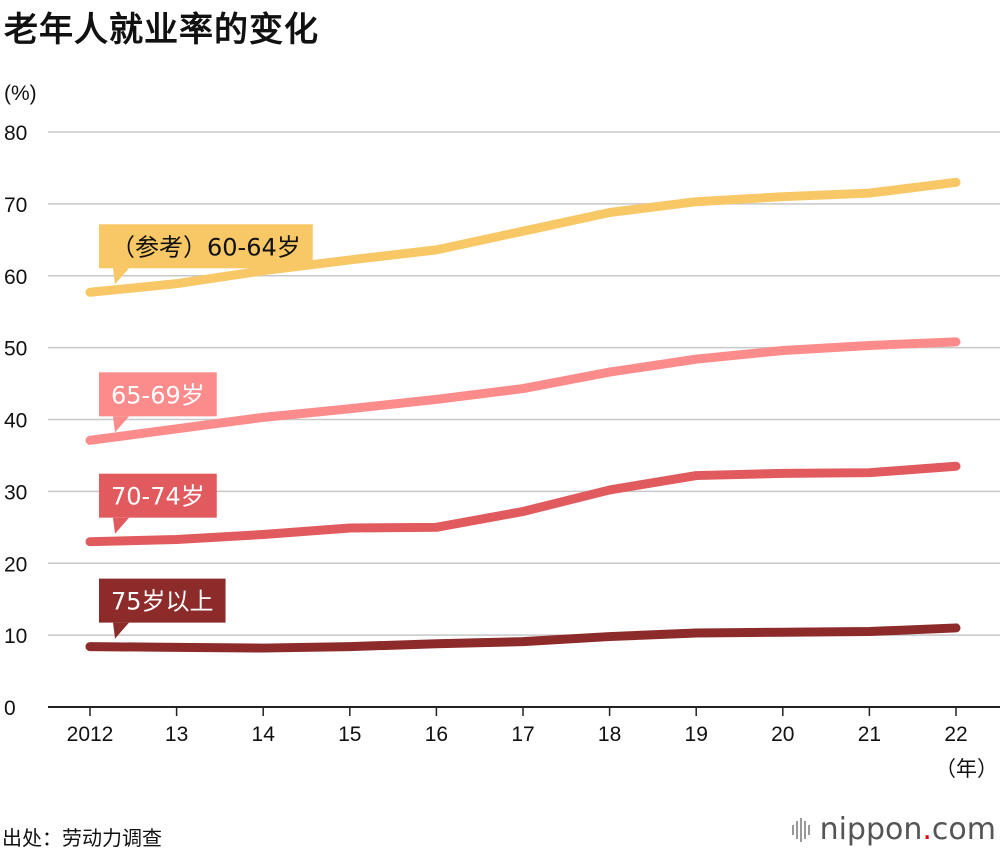 The width and height of the screenshot is (1000, 856). Describe the element at coordinates (871, 829) in the screenshot. I see `logo-text: nippon` at that location.